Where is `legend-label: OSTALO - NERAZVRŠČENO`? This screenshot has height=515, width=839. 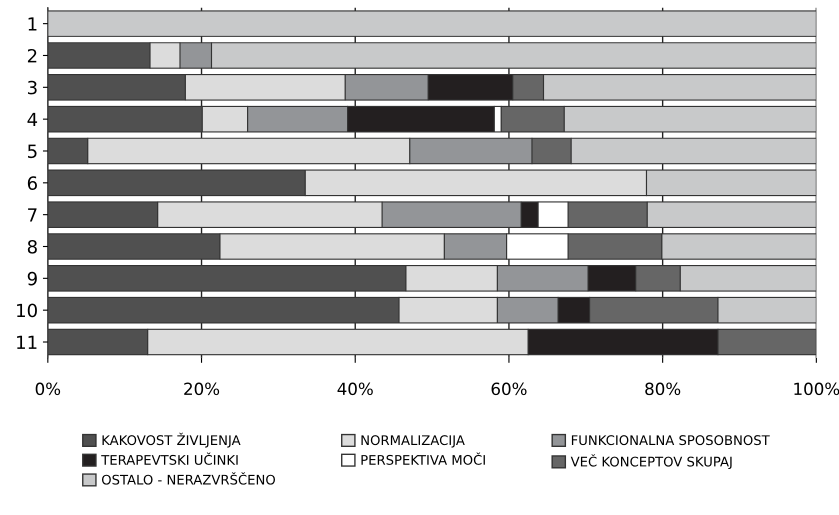
legend-label: OSTALO - NERAZVRŠČENO is located at coordinates (189, 478).